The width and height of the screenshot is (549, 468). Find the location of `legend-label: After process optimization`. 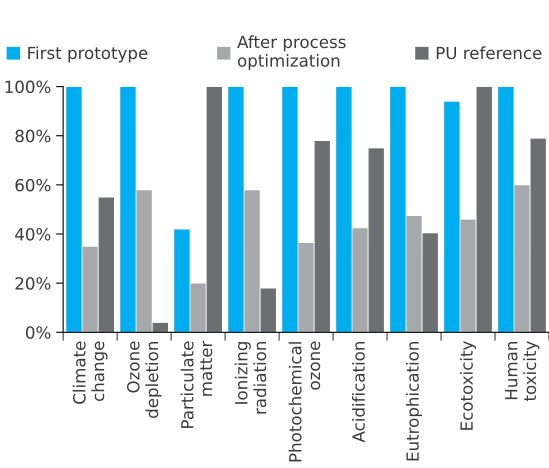

legend-label: After process optimization is located at coordinates (291, 52).